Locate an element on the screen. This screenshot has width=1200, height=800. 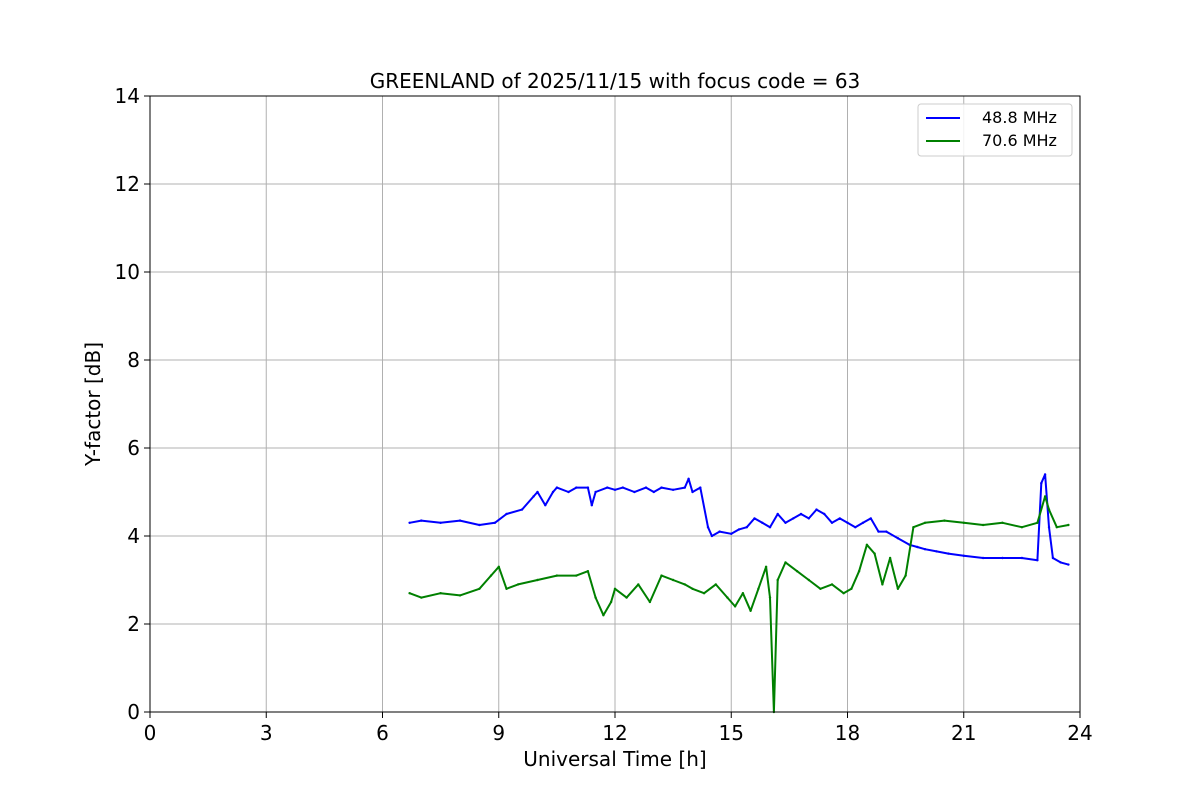
legend-label-70-6-mhz: 70.6 MHz is located at coordinates (1019, 140).